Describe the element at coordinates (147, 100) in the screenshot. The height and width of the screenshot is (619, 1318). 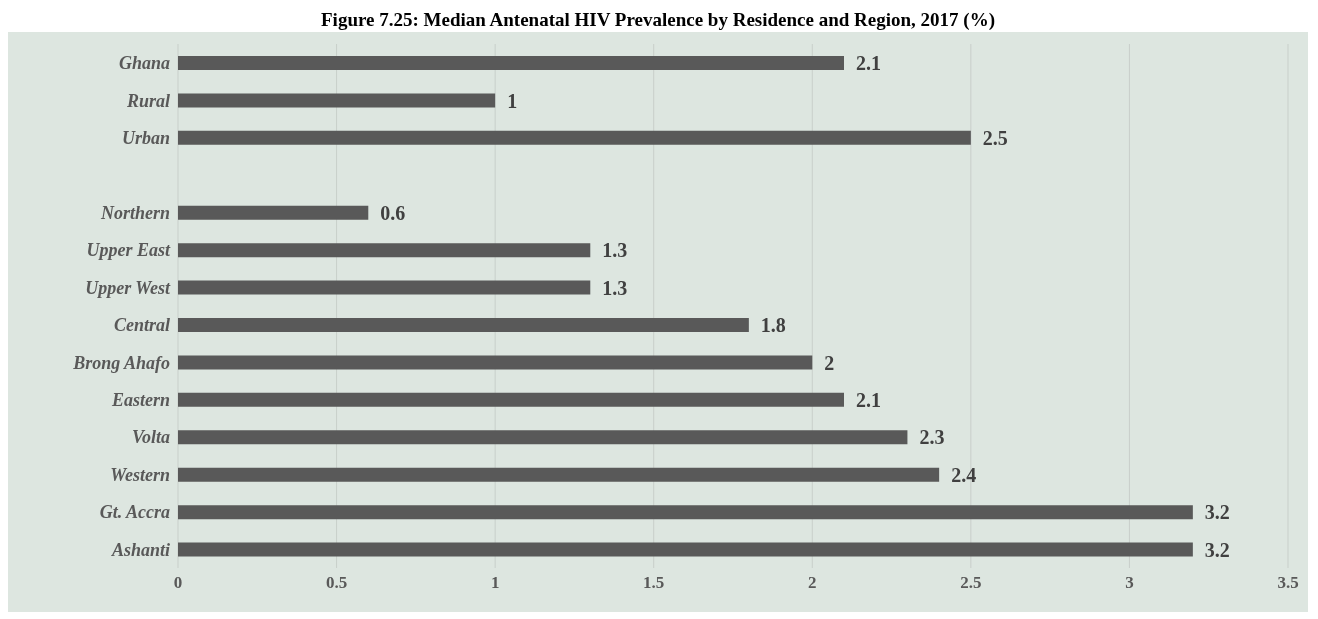
I see `y-tick-label: Rural` at that location.